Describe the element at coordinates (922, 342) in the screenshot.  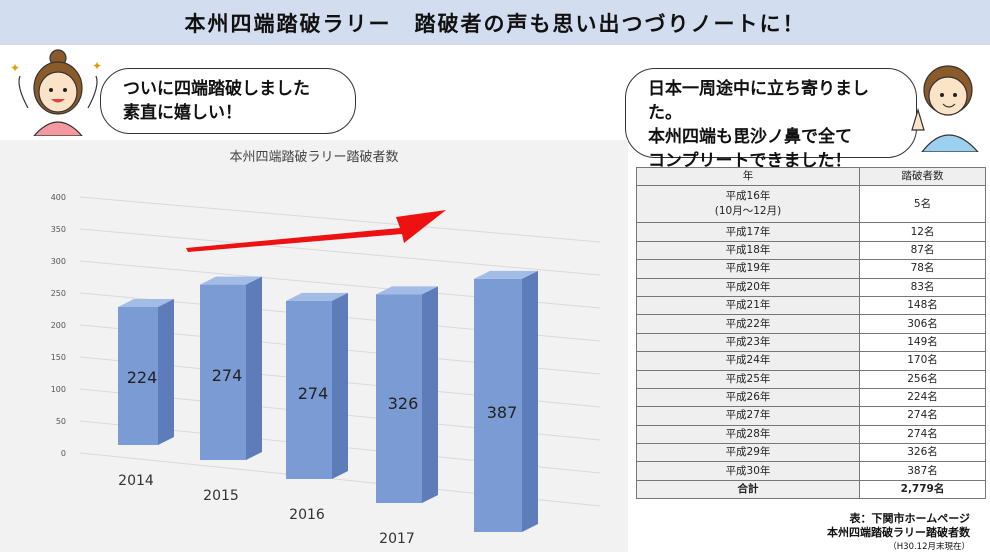
I see `table-cell-count: 149名` at that location.